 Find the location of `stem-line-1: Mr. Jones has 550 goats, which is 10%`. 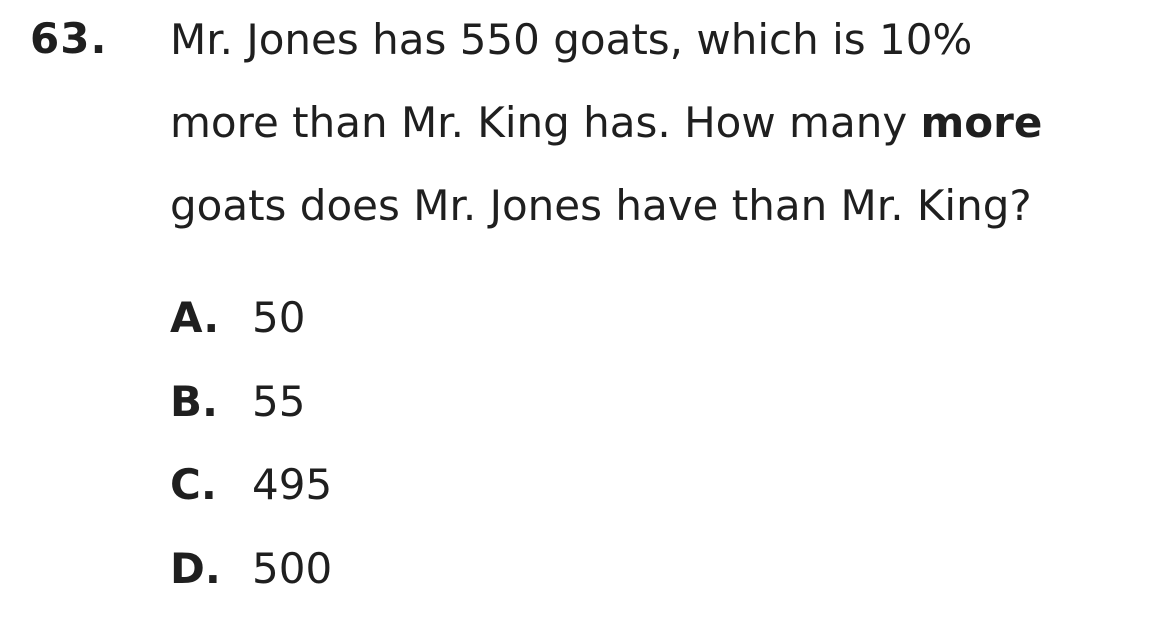

stem-line-1: Mr. Jones has 550 goats, which is 10% is located at coordinates (665, 40).